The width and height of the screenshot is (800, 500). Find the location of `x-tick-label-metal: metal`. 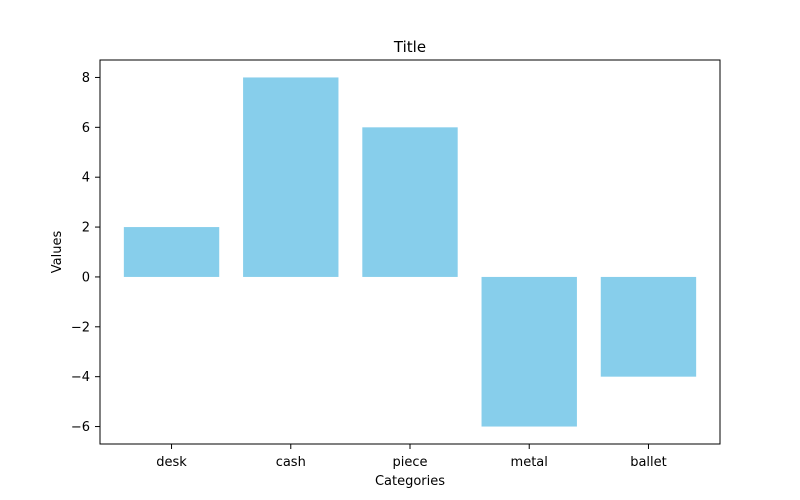

x-tick-label-metal: metal is located at coordinates (529, 462).